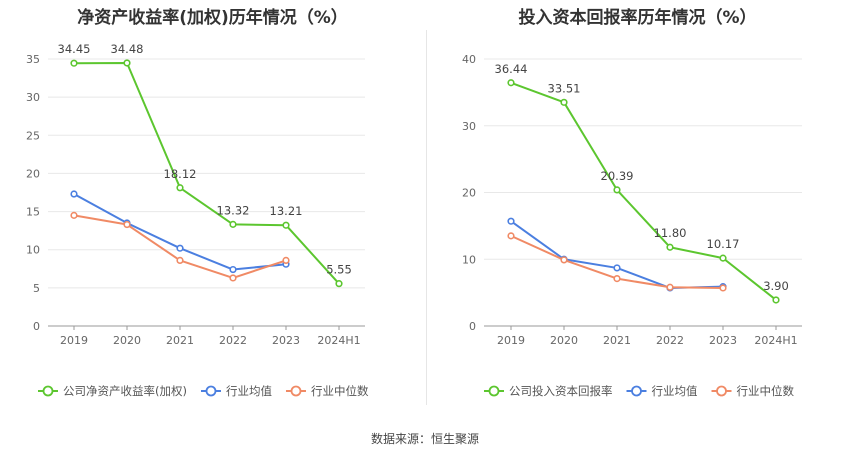 This screenshot has height=459, width=850. What do you see at coordinates (511, 69) in the screenshot?
I see `data-label: 36.44` at bounding box center [511, 69].